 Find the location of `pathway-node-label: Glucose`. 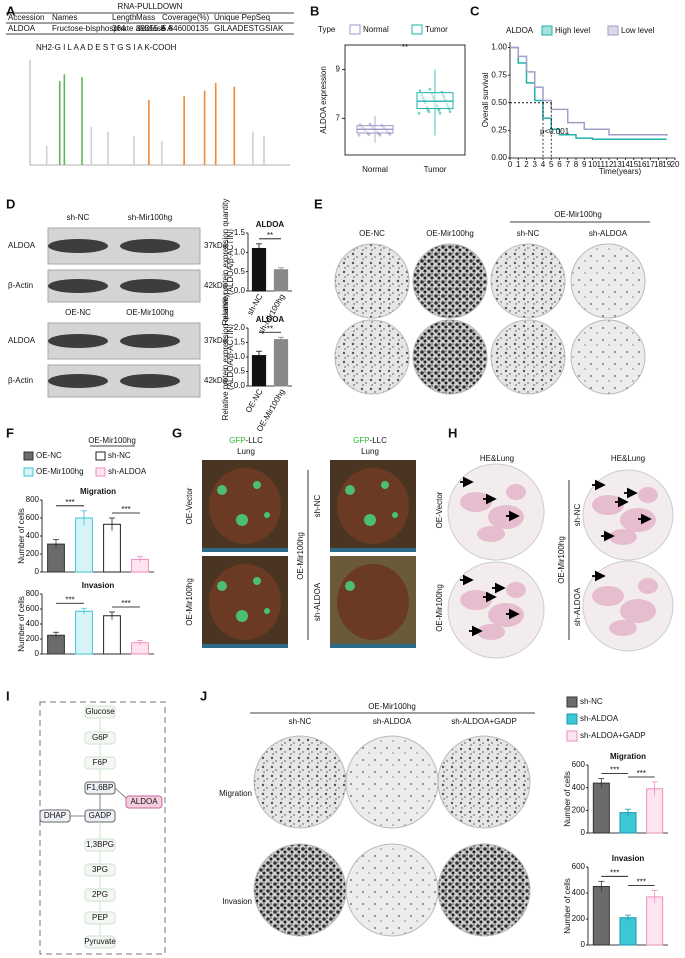

pathway-node-label: Glucose is located at coordinates (100, 711).